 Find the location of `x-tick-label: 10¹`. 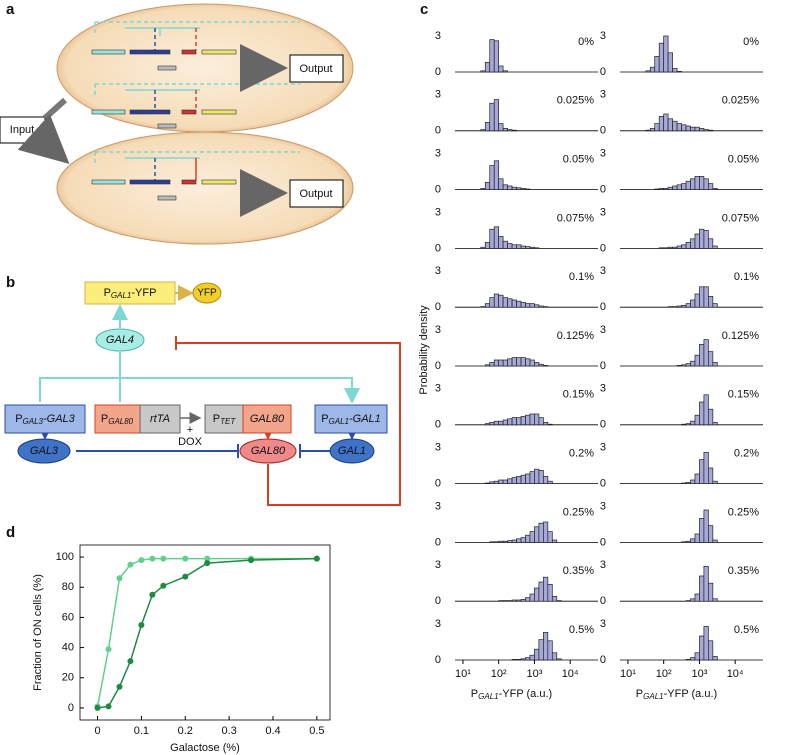

x-tick-label: 10¹ is located at coordinates (628, 674).